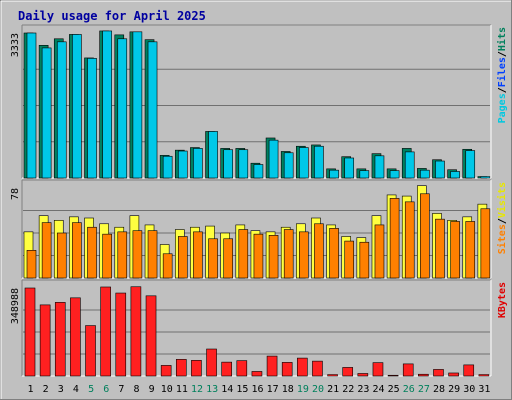 The height and width of the screenshot is (400, 512). Describe the element at coordinates (106, 389) in the screenshot. I see `day-label-6: 6` at that location.